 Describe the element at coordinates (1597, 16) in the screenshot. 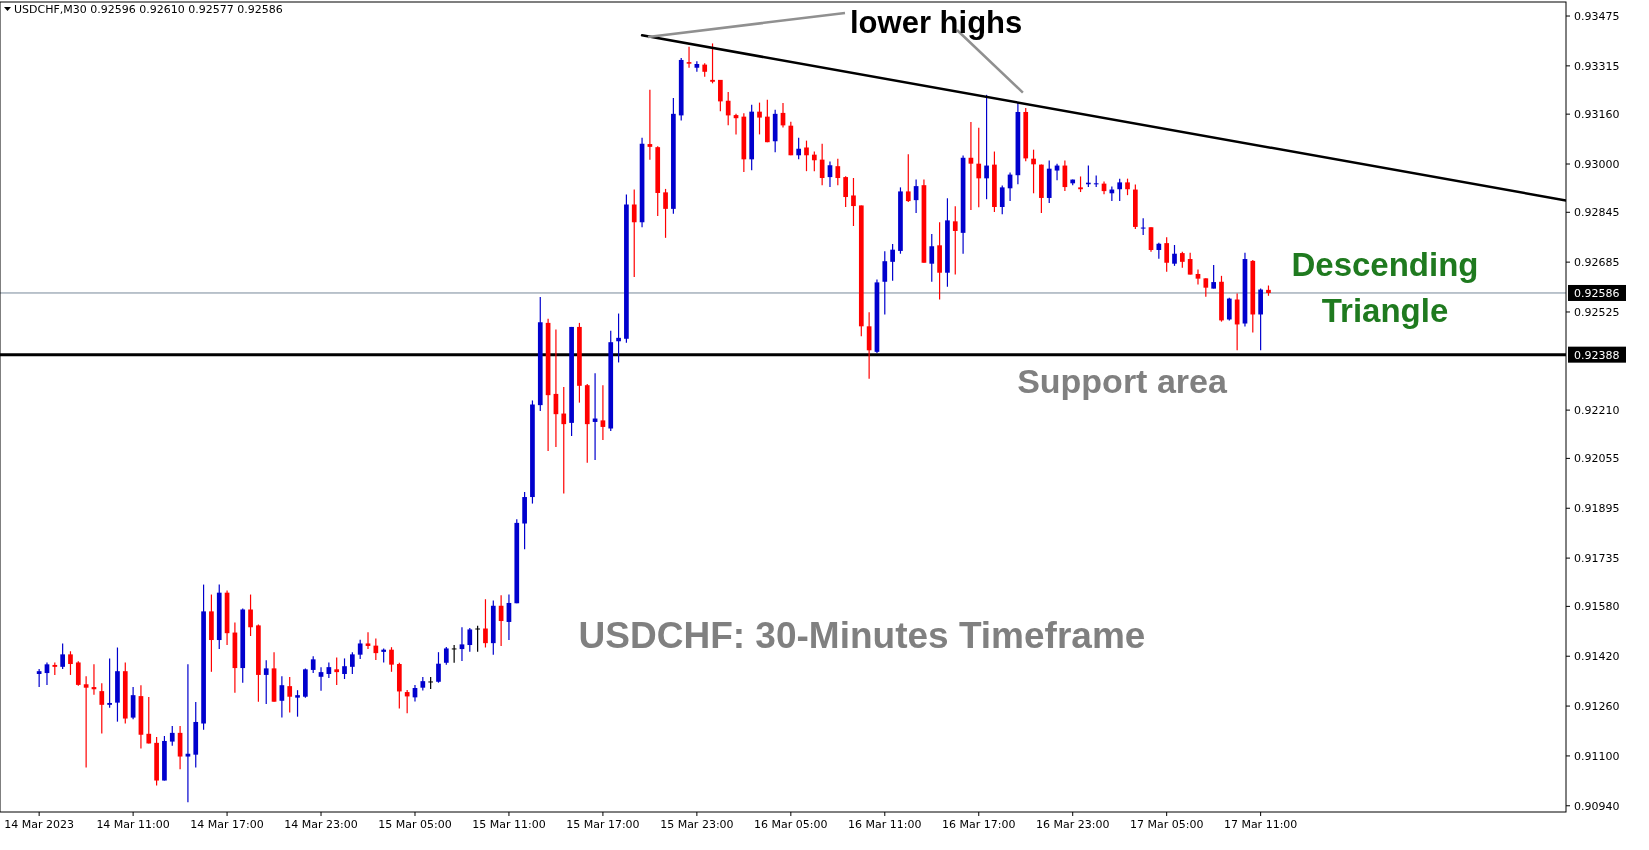

I see `y-tick-label: 0.93475` at that location.